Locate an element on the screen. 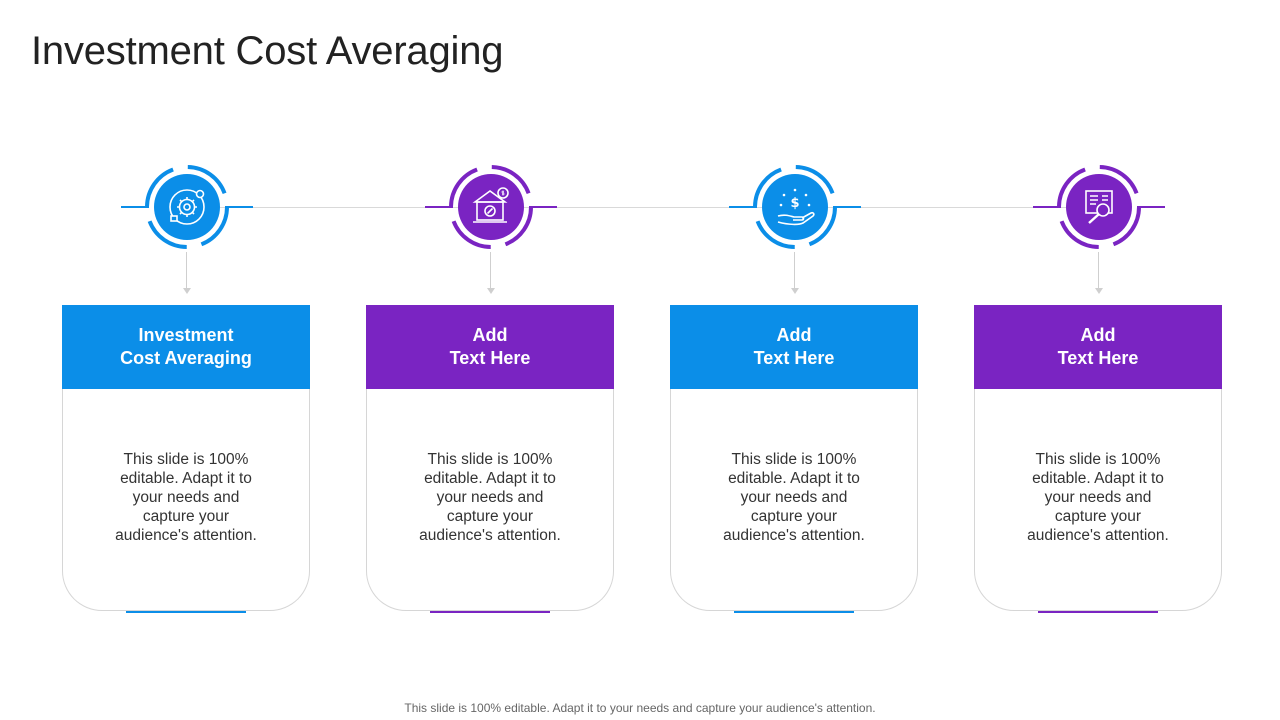 This screenshot has height=720, width=1280. step-1-accent-bar is located at coordinates (186, 612).